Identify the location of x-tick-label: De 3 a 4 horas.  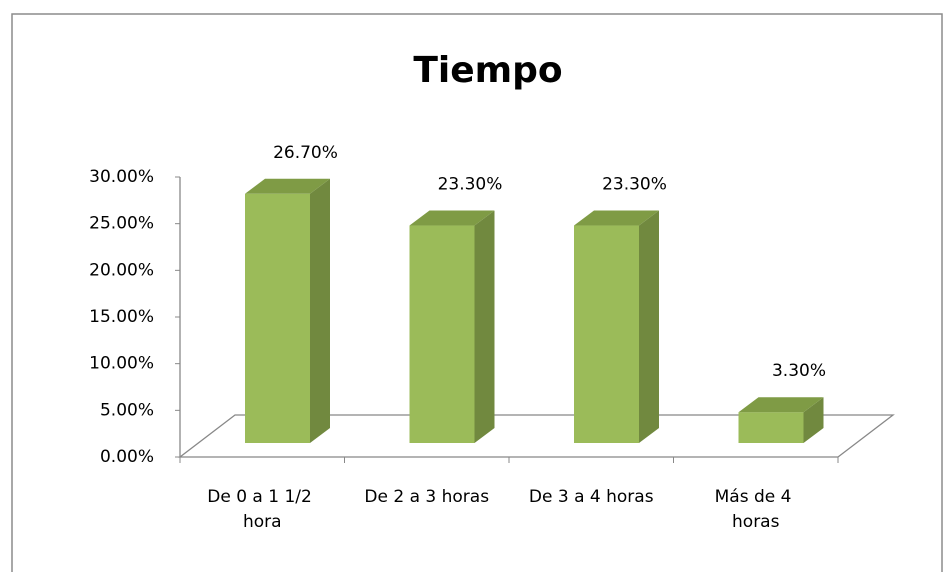
(591, 497).